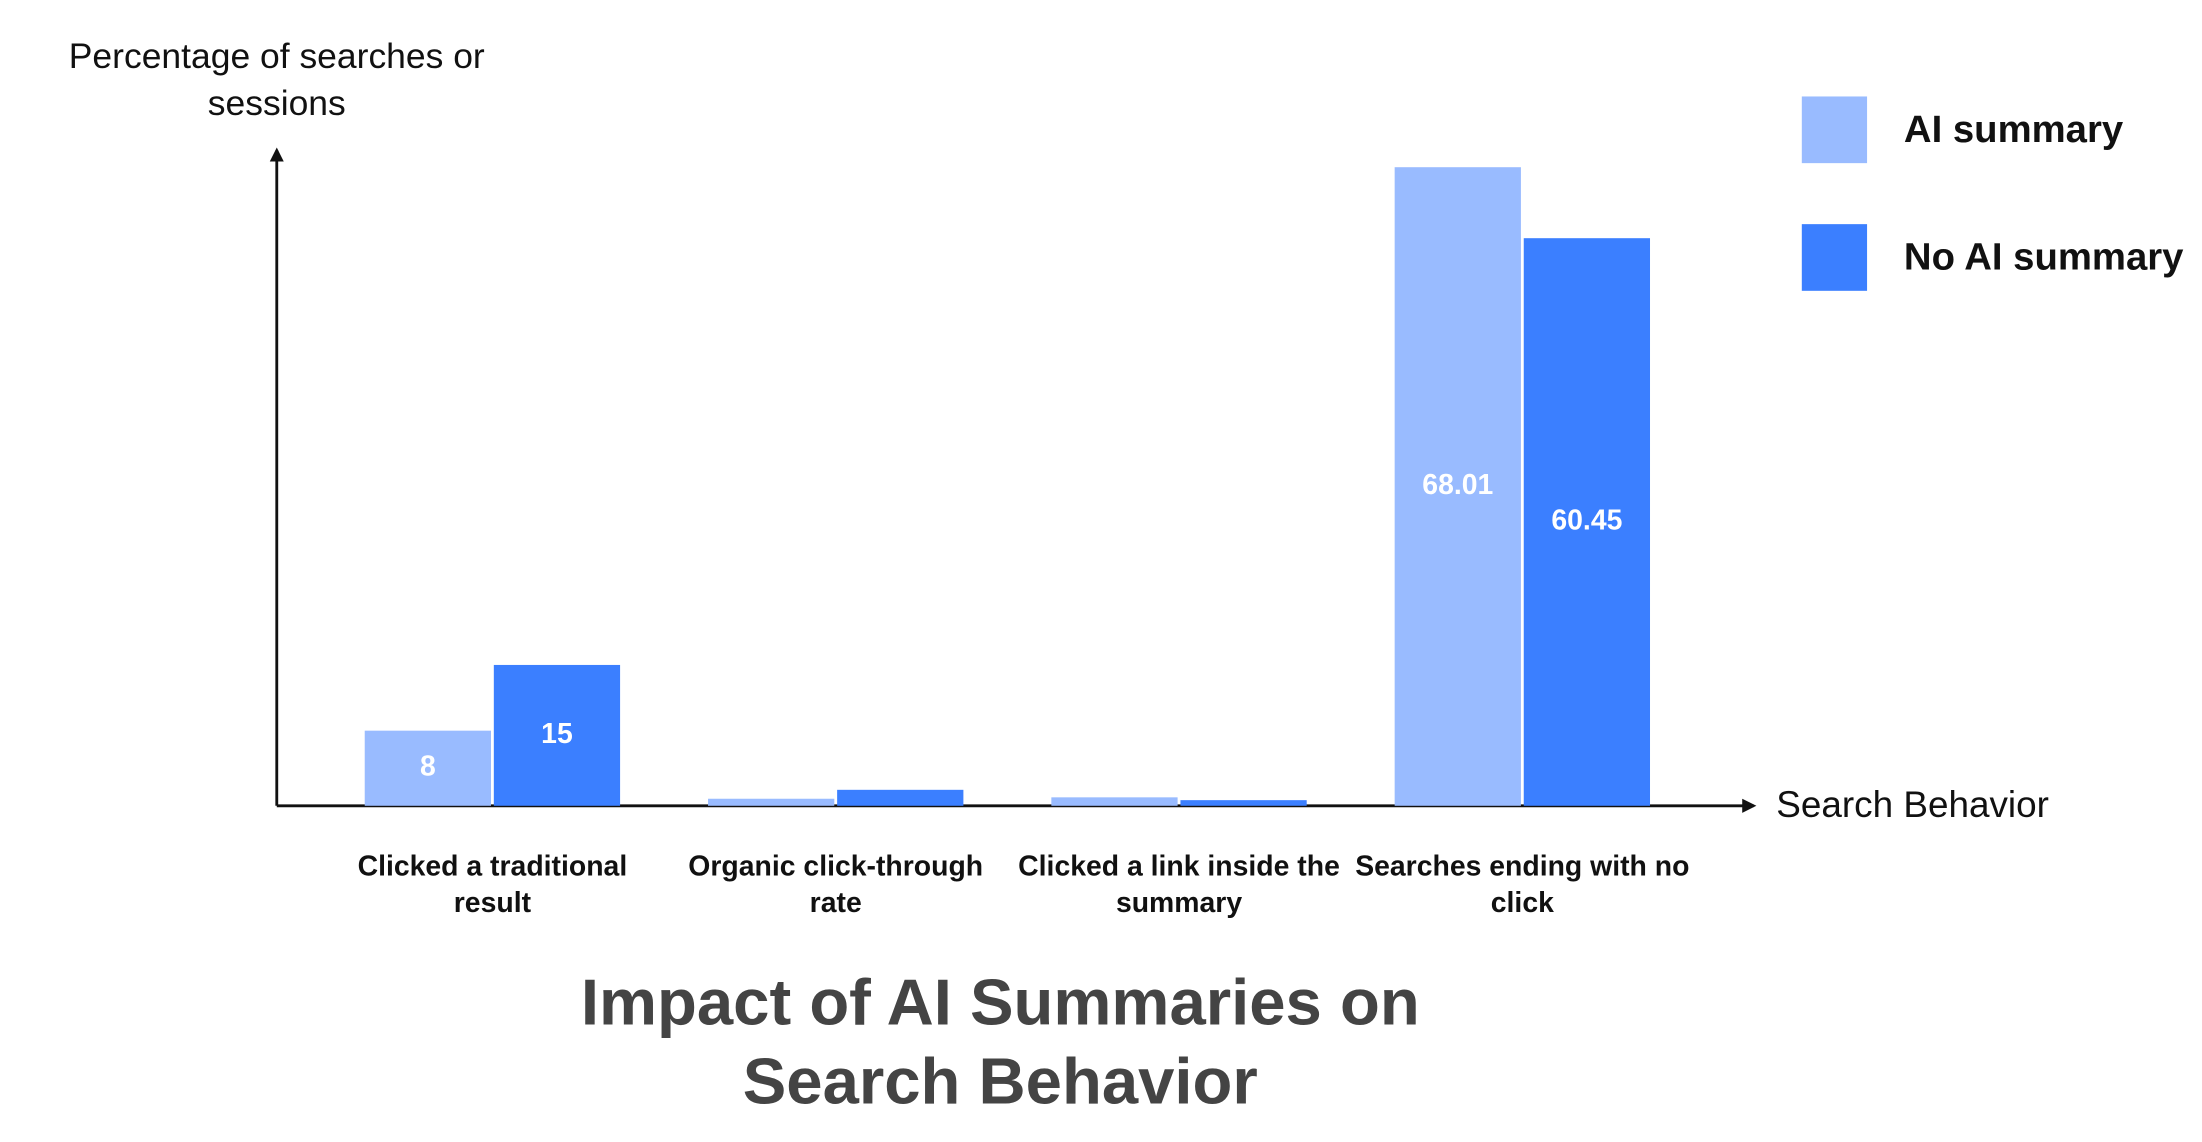 This screenshot has width=2202, height=1142. I want to click on x-tick-label: Searches ending with no click, so click(1522, 885).